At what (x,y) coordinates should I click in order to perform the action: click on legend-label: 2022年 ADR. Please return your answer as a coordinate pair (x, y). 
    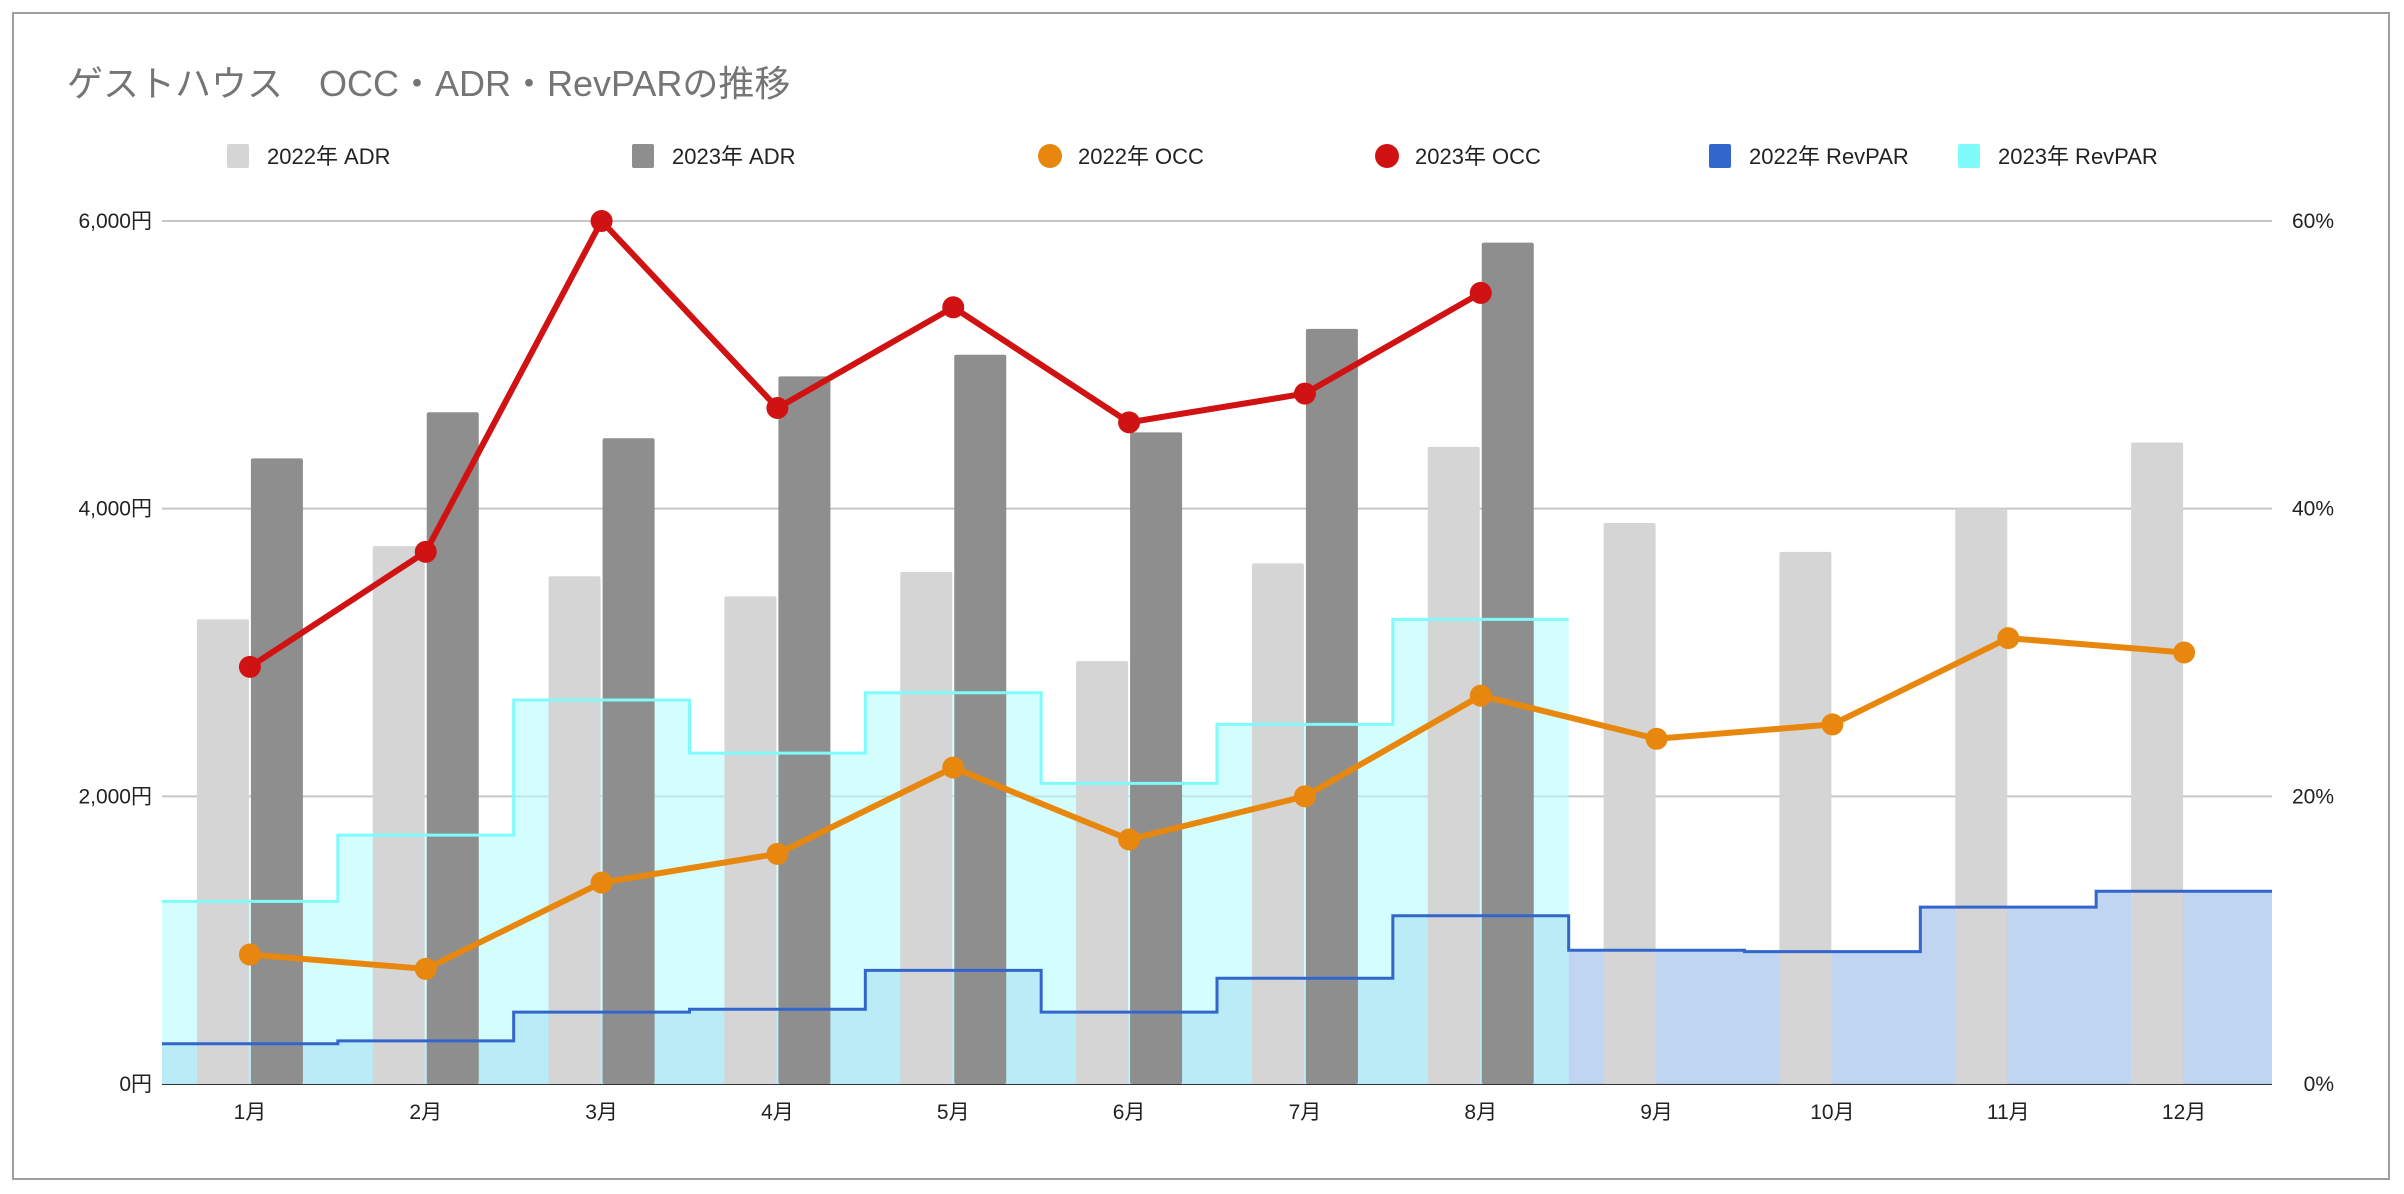
    Looking at the image, I should click on (329, 156).